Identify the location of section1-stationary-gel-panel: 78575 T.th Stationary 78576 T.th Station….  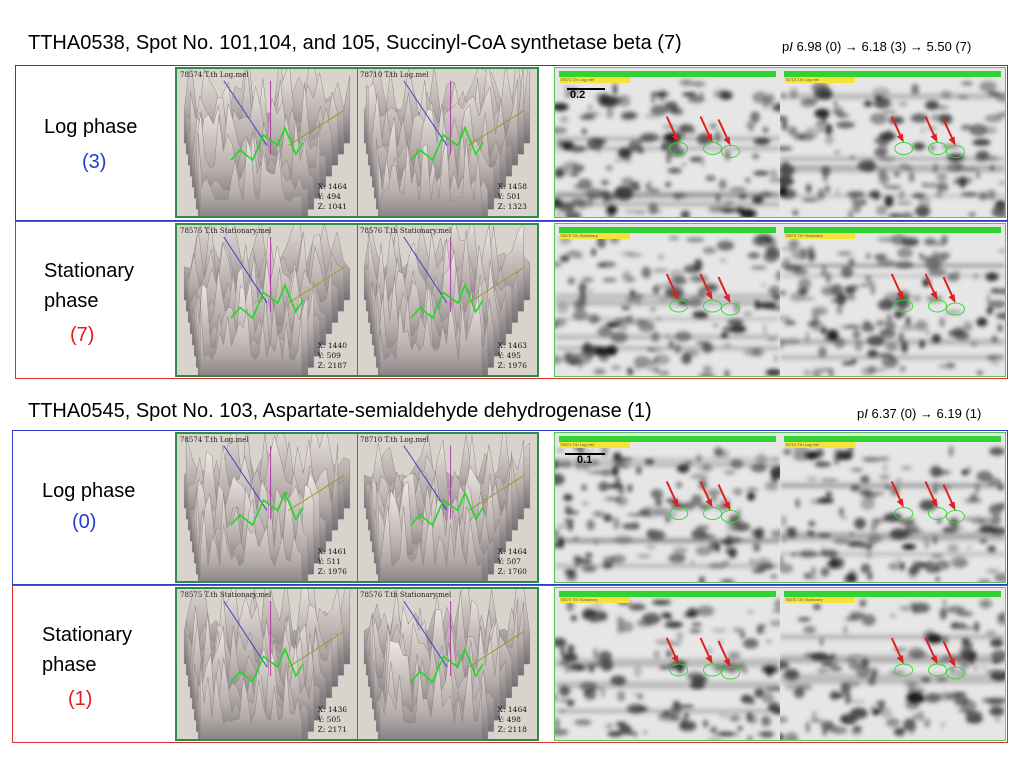
(780, 300).